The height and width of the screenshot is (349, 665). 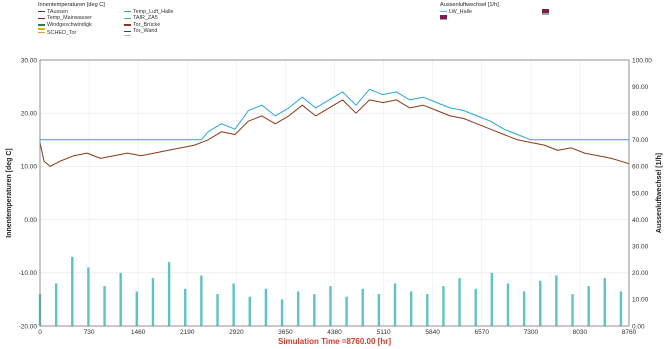 What do you see at coordinates (629, 332) in the screenshot?
I see `x-tick-label: 8760` at bounding box center [629, 332].